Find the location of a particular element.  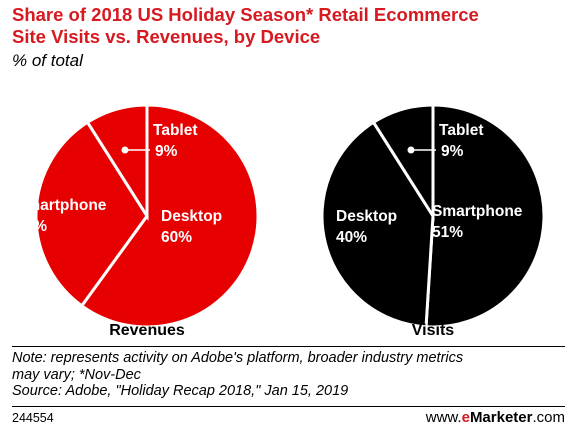

emarketer-logo: www.eMarketer.com is located at coordinates (495, 417).